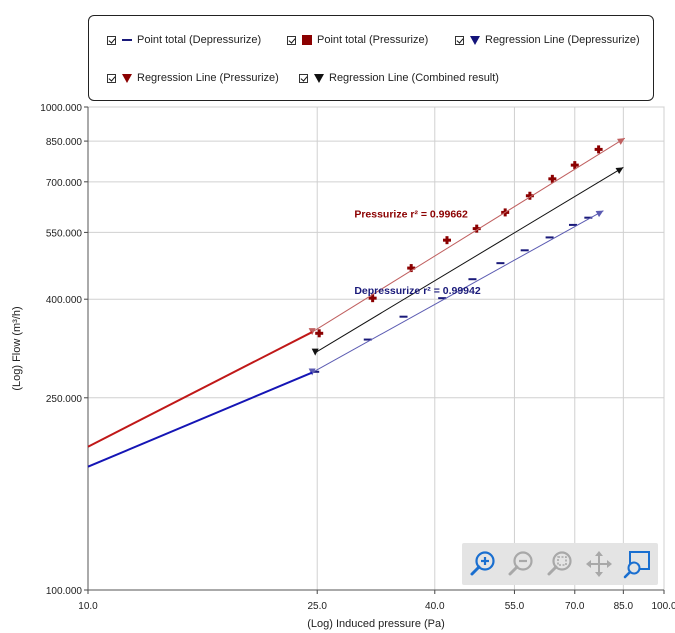 Image resolution: width=675 pixels, height=633 pixels. Describe the element at coordinates (17, 348) in the screenshot. I see `y-axis-label: (Log) Flow (m³/h)` at that location.